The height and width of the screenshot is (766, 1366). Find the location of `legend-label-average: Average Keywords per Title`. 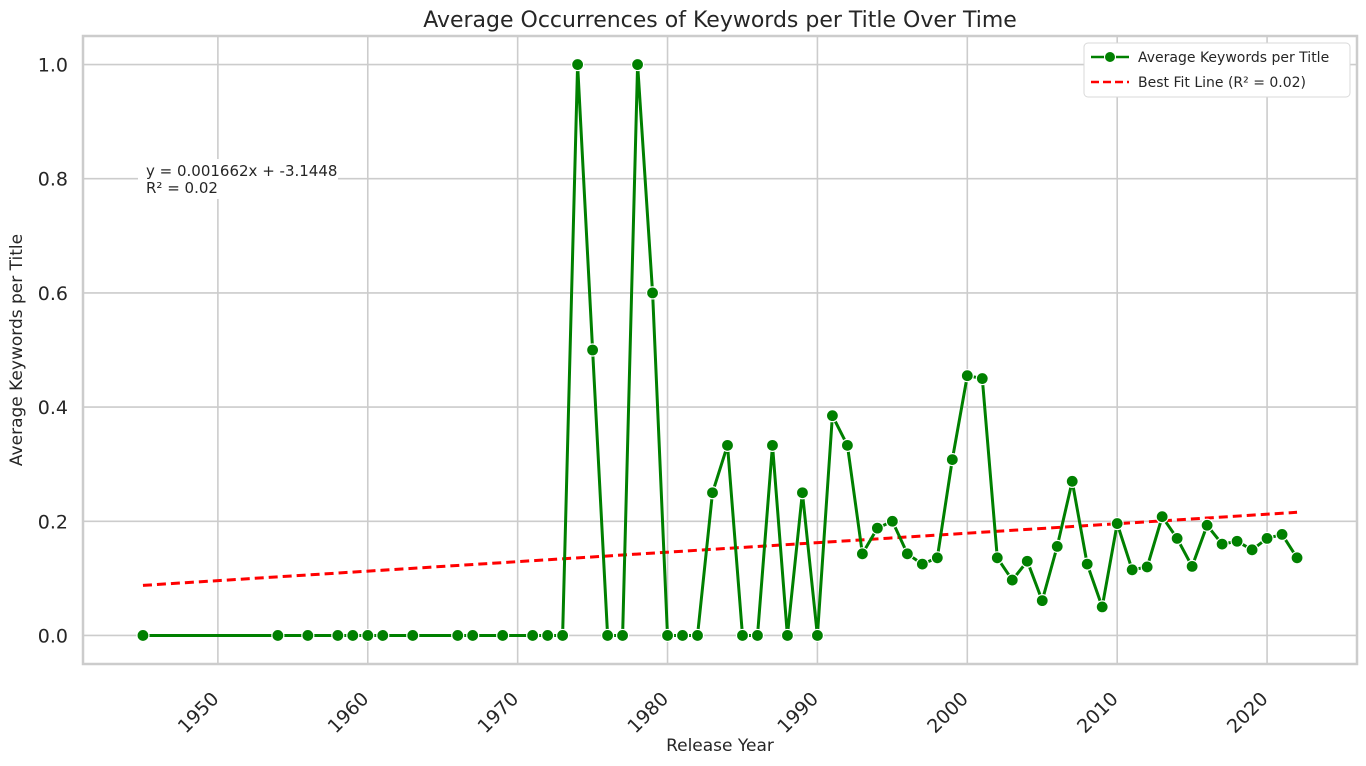

legend-label-average: Average Keywords per Title is located at coordinates (1233, 58).